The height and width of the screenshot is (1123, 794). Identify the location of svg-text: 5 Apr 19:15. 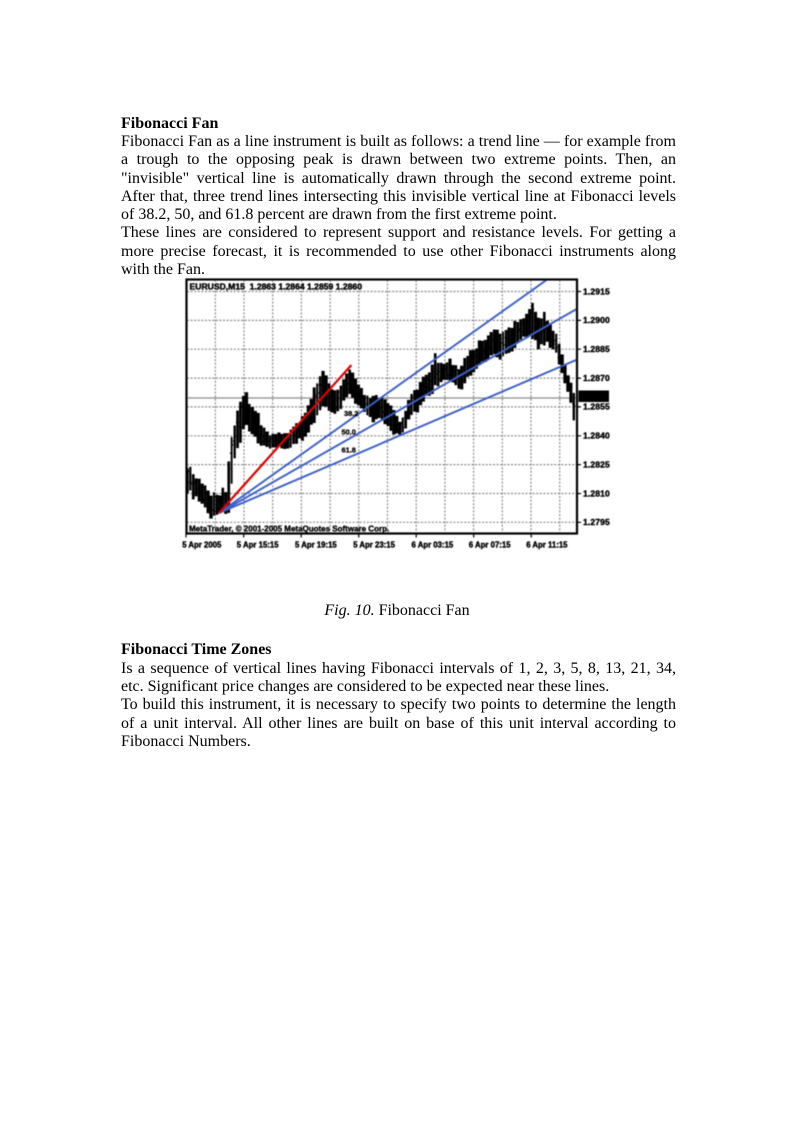
(316, 545).